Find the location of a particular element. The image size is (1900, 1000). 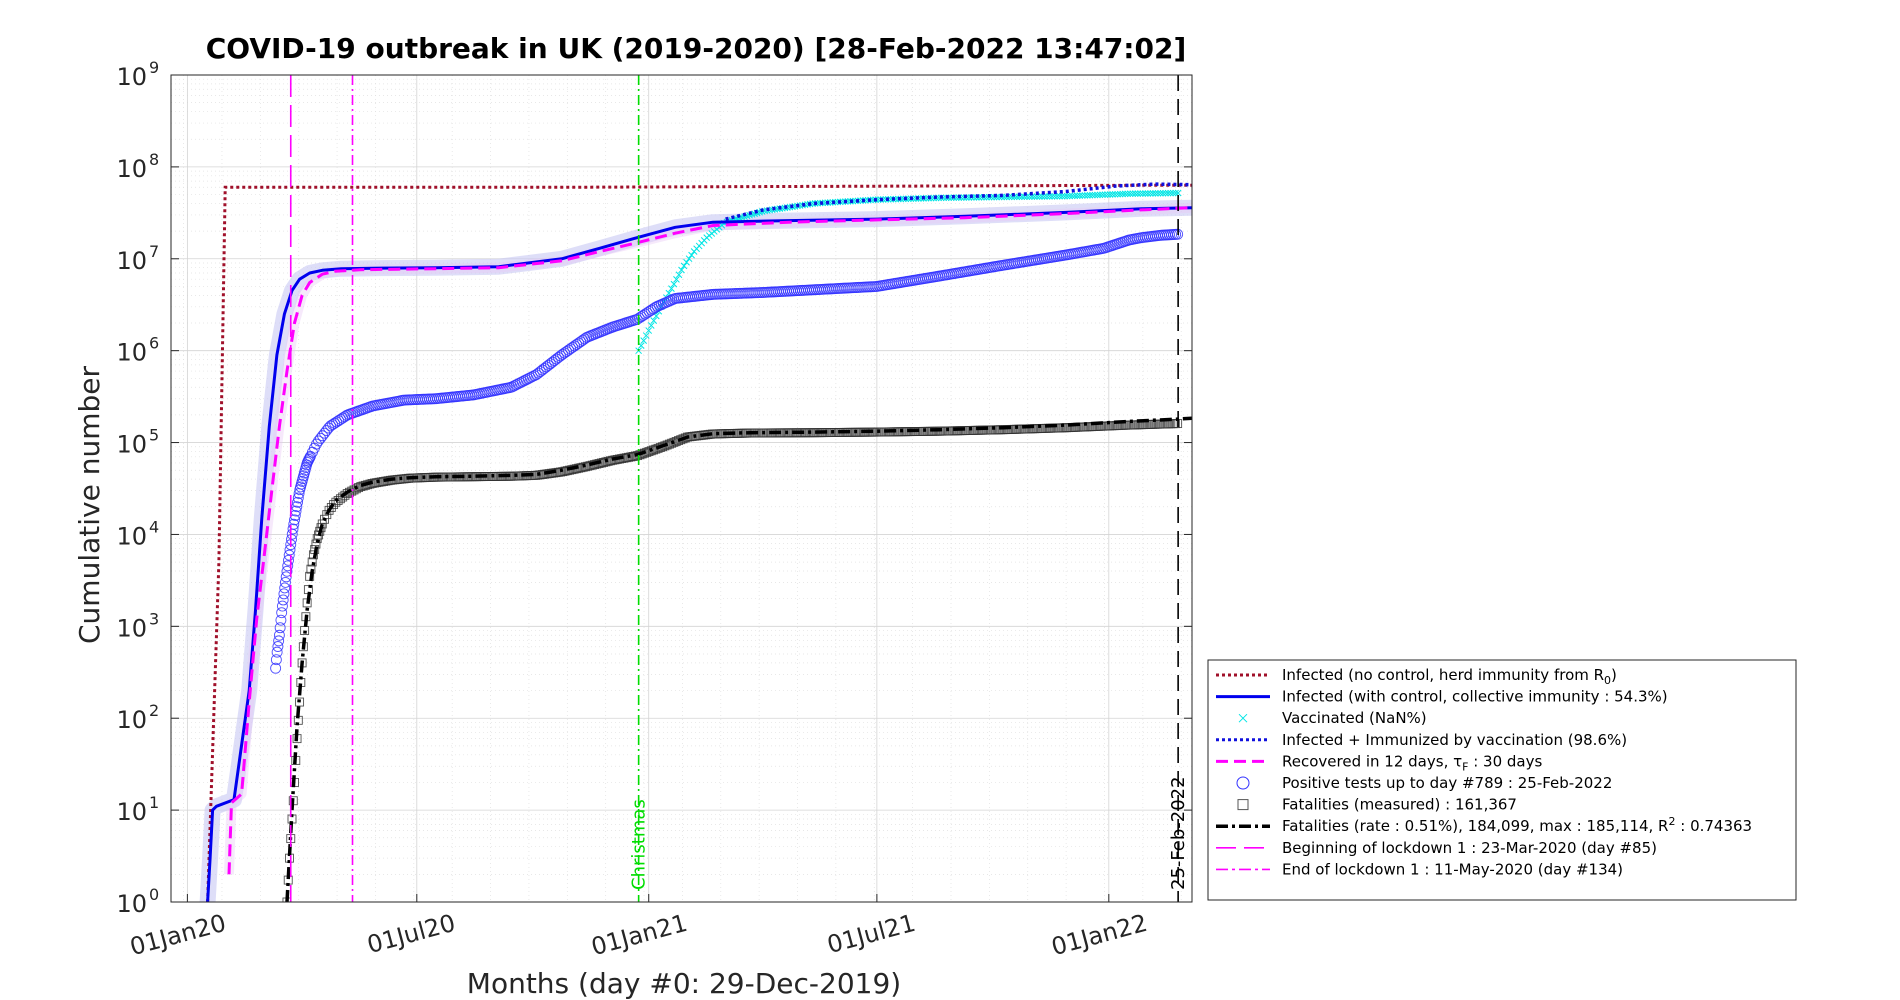

y-tick-exponent: 8 is located at coordinates (154, 159).